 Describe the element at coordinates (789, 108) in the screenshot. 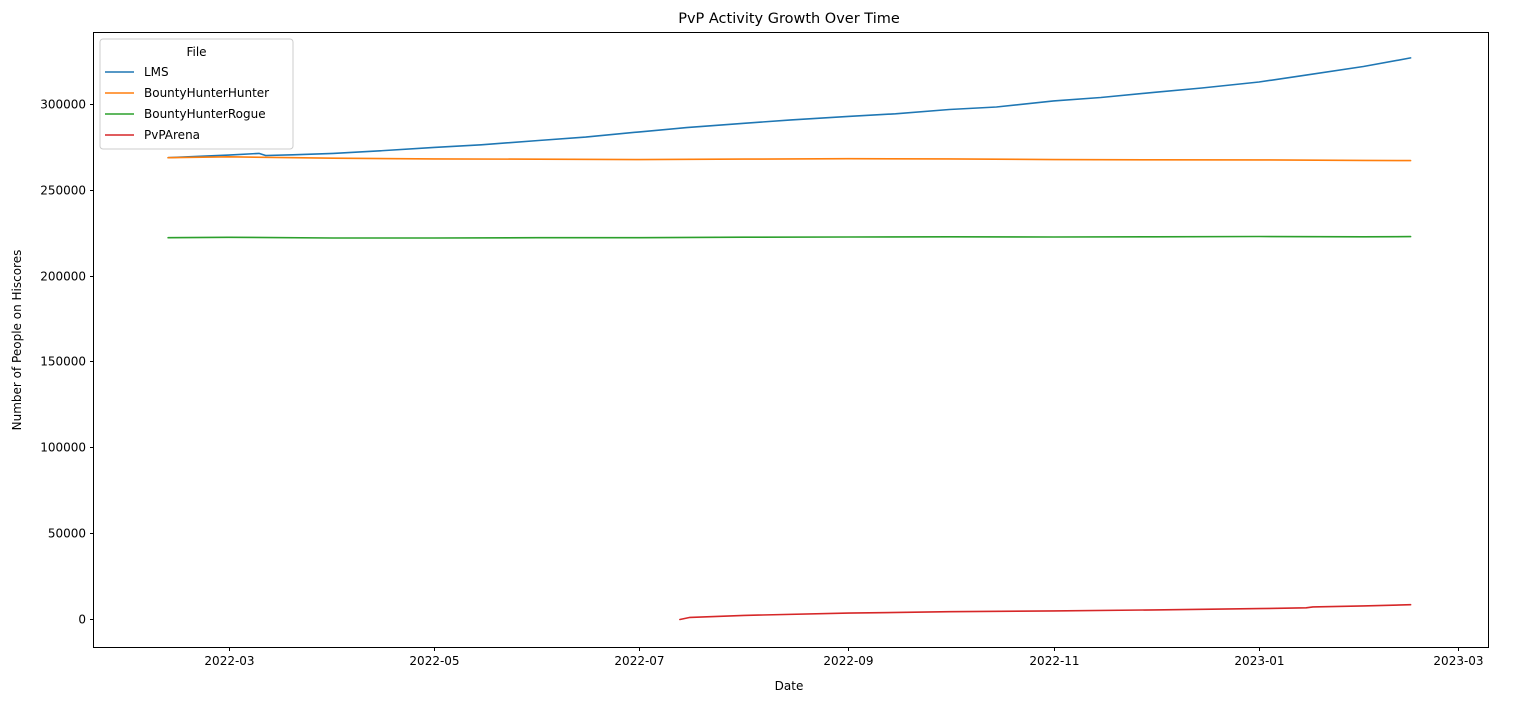

I see `series-line-lms` at that location.